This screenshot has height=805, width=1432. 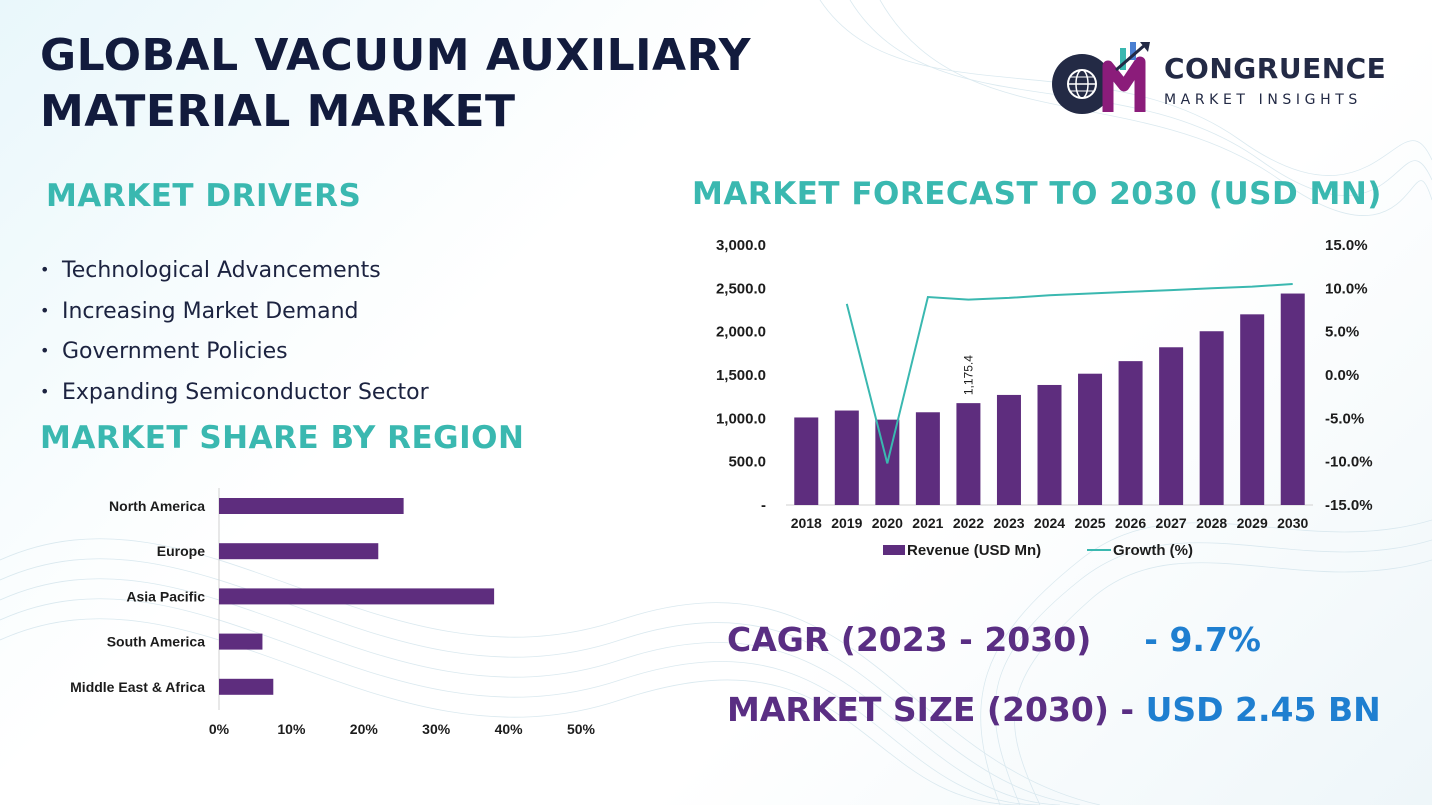 I want to click on share-x-tick-label: 10%, so click(x=291, y=729).